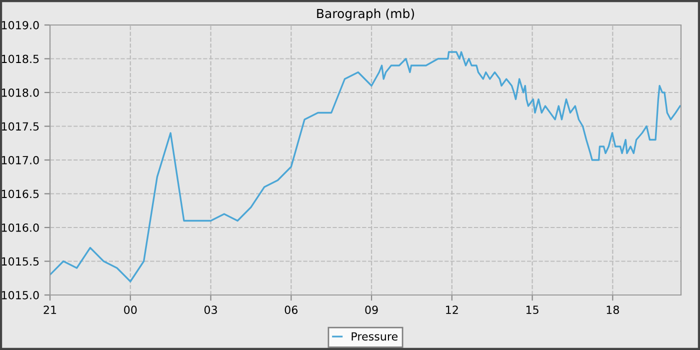 Image resolution: width=700 pixels, height=350 pixels. What do you see at coordinates (612, 310) in the screenshot?
I see `x-tick-label: 18` at bounding box center [612, 310].